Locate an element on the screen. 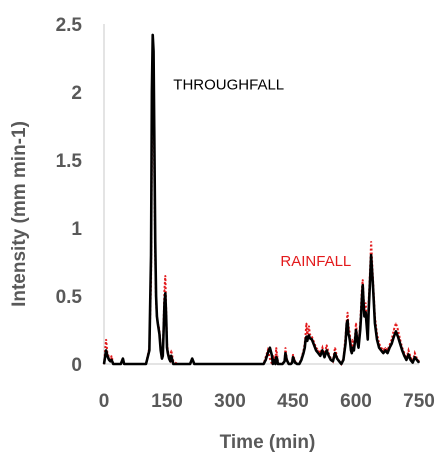 The width and height of the screenshot is (439, 460). x-axis-title: Time (min) is located at coordinates (268, 442).